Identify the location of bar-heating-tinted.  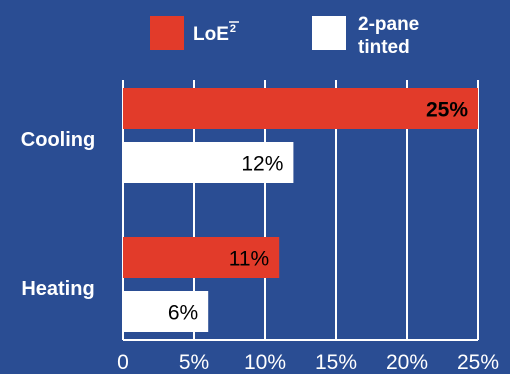
(166, 311).